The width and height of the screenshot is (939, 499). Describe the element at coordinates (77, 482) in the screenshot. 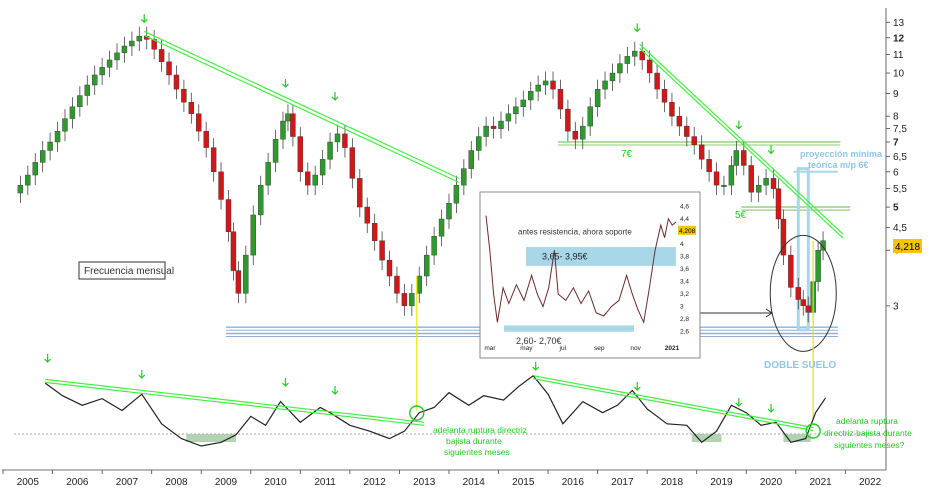

I see `x-tick-label: 2006` at that location.